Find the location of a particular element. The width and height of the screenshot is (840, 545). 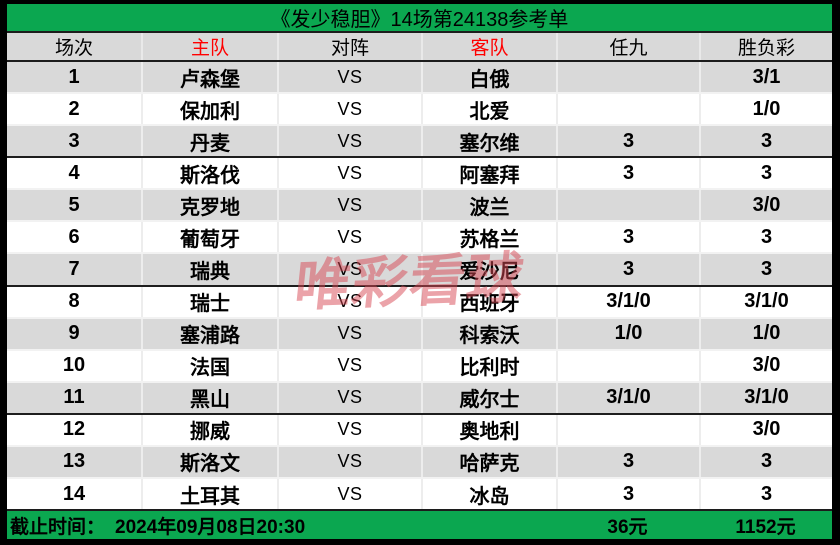

deadline-label: 截止时间： is located at coordinates (58, 527).